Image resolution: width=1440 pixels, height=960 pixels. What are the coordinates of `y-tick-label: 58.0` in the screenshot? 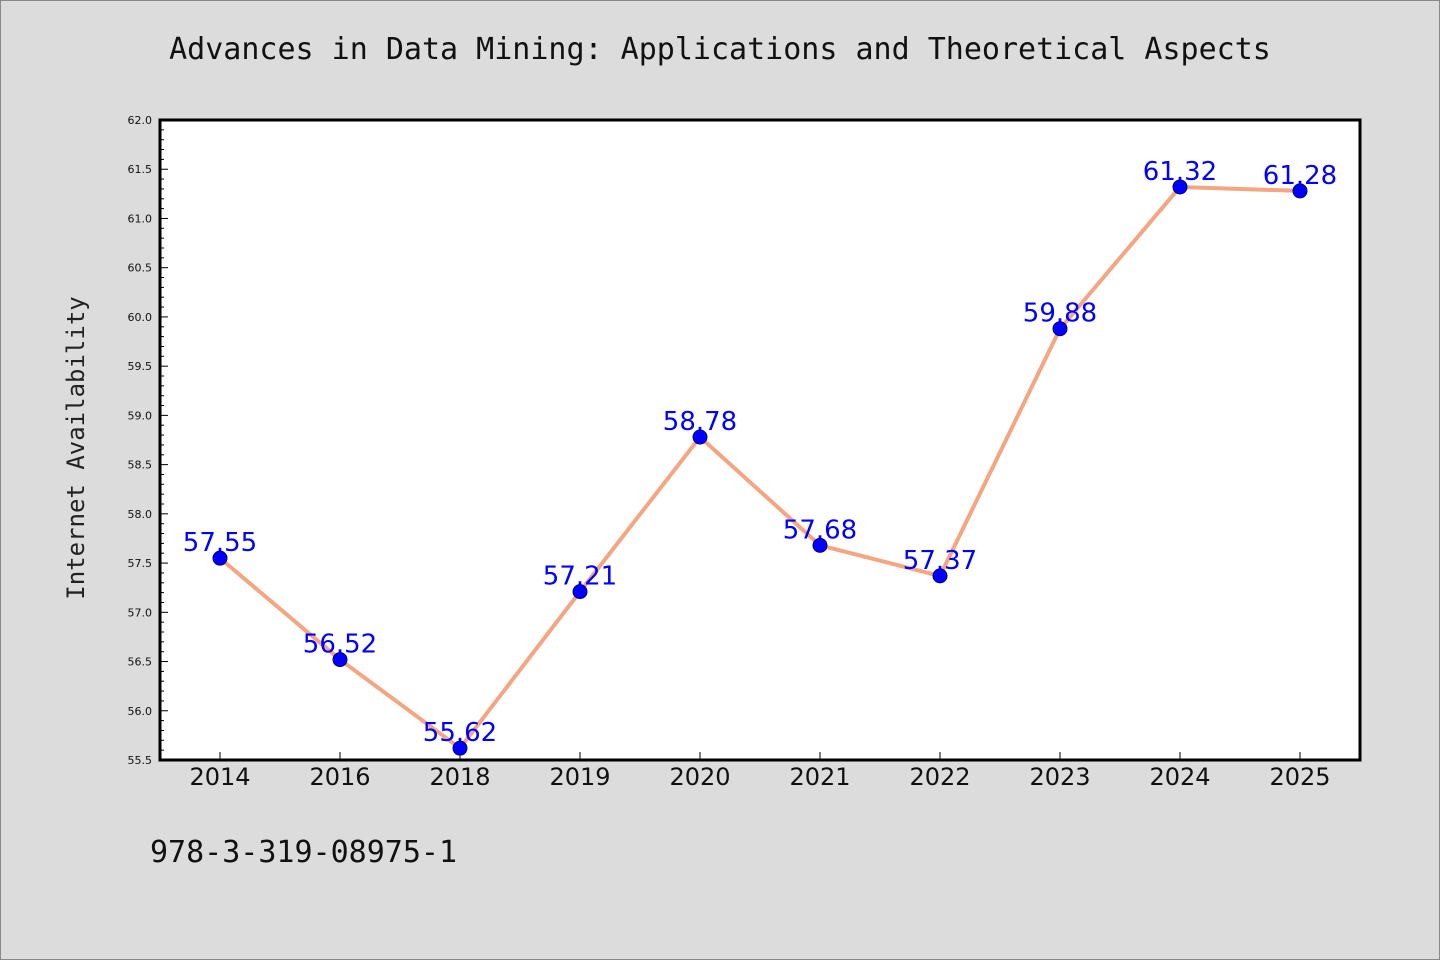 It's located at (140, 514).